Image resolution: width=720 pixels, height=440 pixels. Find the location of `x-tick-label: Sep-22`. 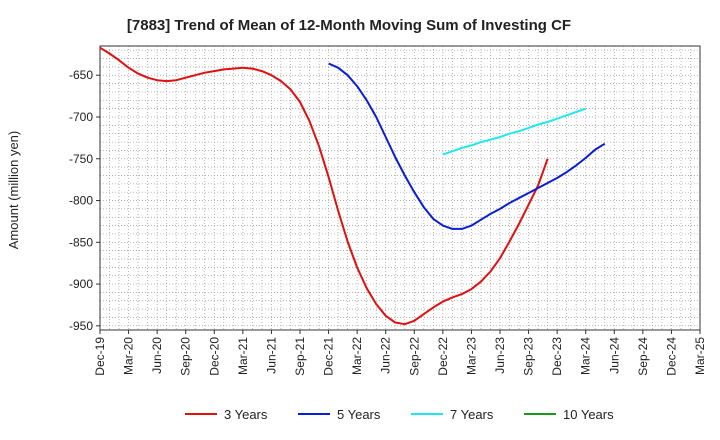

x-tick-label: Sep-22 is located at coordinates (414, 356).